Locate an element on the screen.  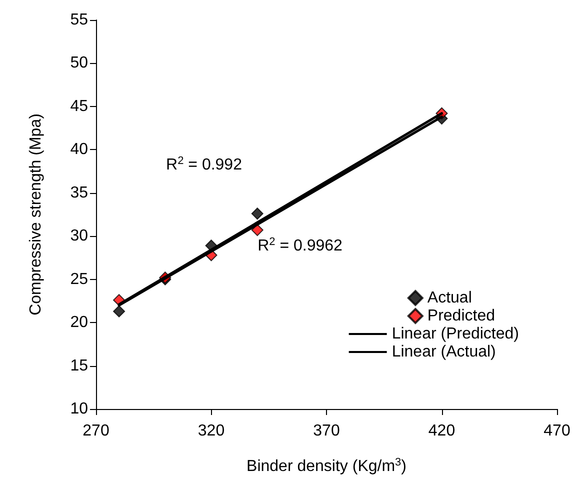
legend-label: Linear (Actual) is located at coordinates (444, 352).